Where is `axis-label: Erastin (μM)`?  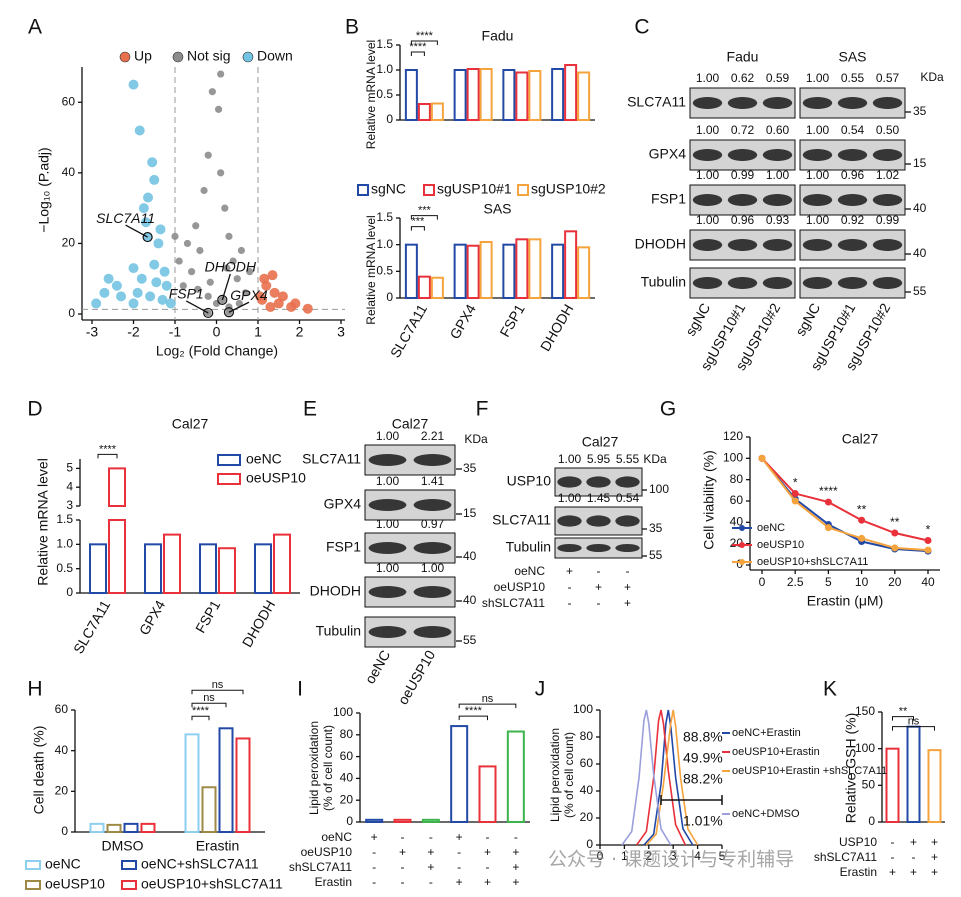
axis-label: Erastin (μM) is located at coordinates (845, 601).